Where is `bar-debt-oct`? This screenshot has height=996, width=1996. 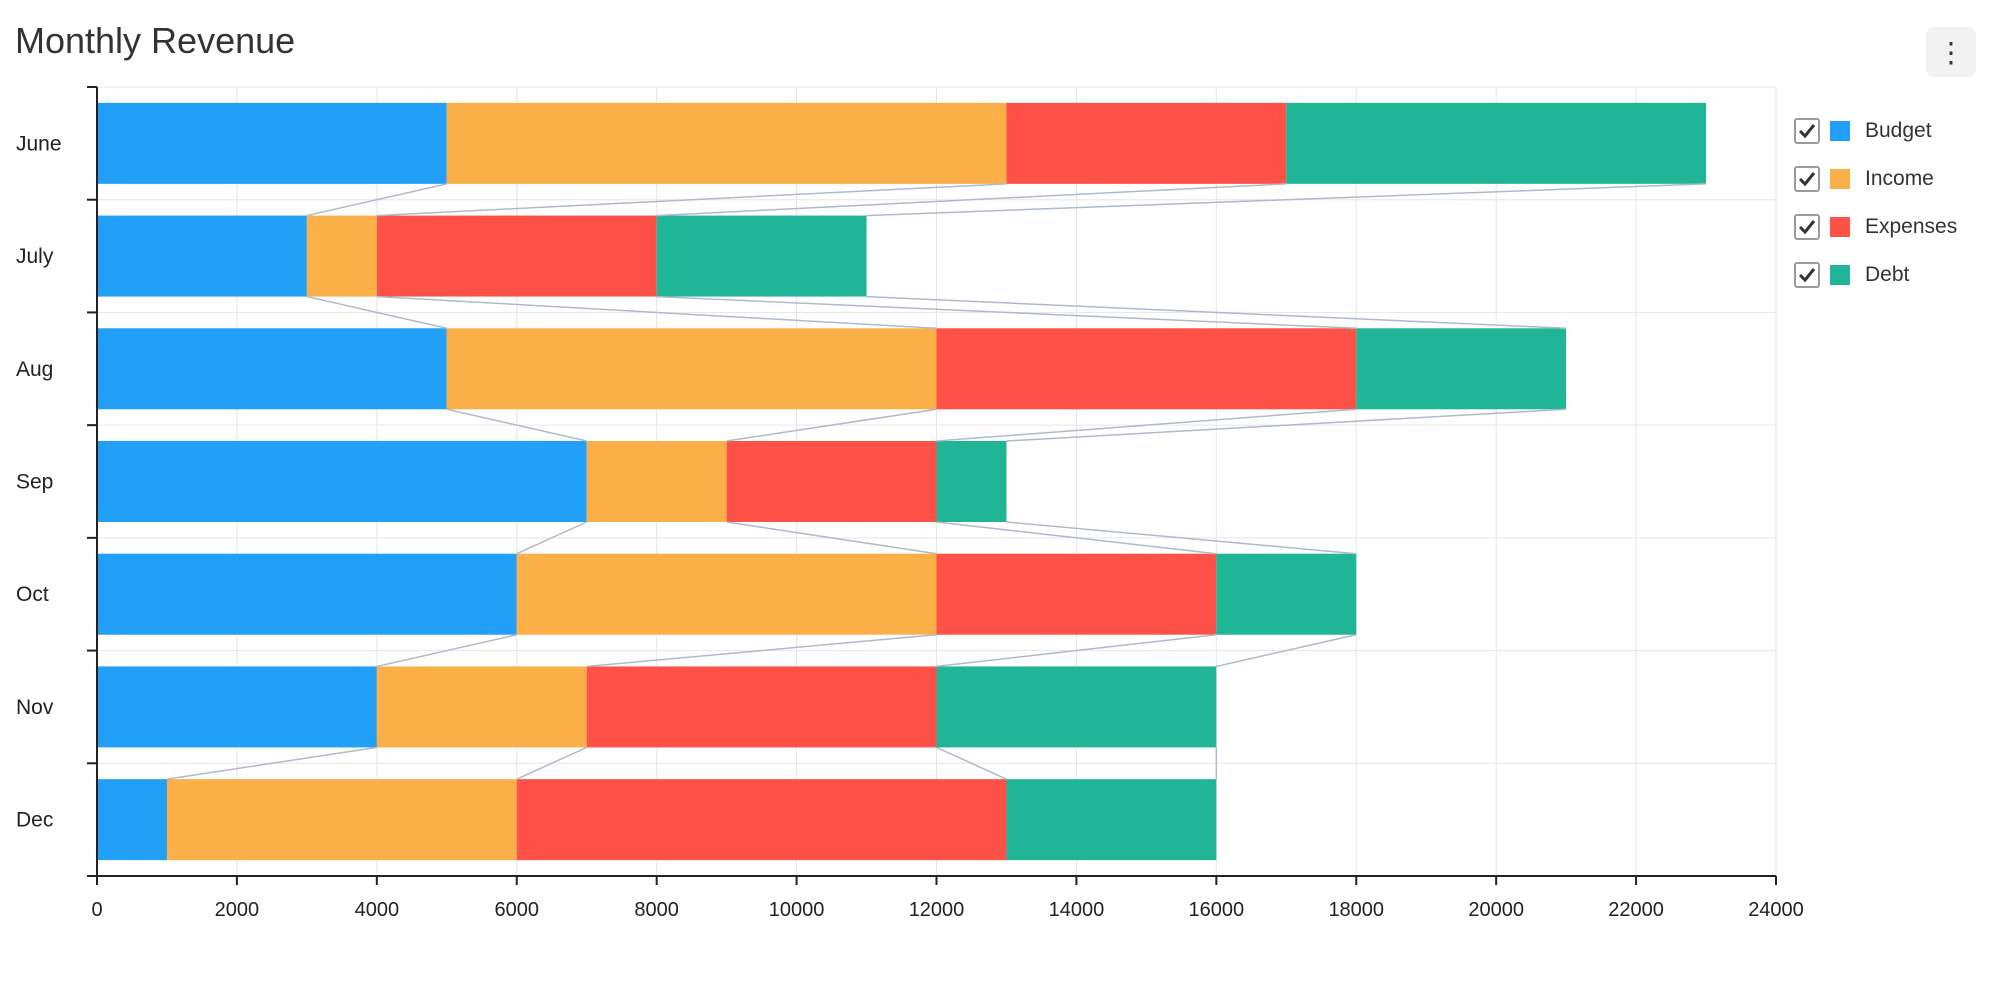
bar-debt-oct is located at coordinates (1286, 594).